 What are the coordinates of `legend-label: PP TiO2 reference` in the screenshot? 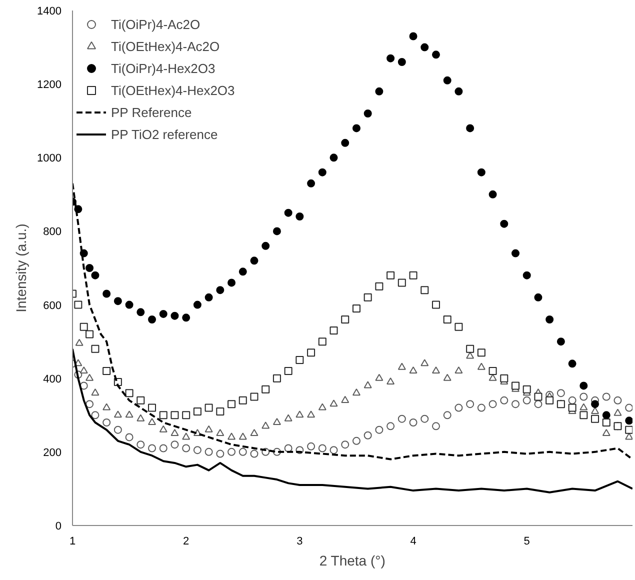 It's located at (164, 134).